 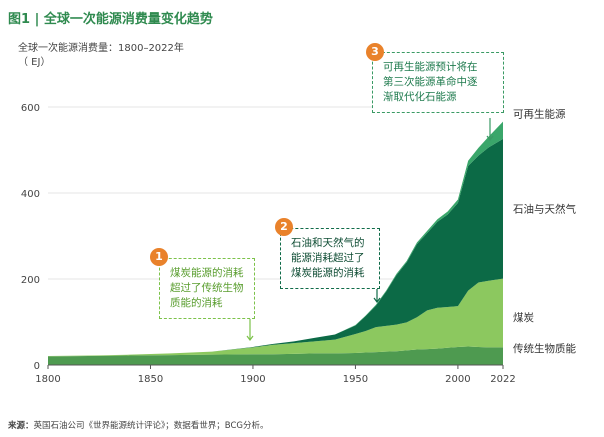 I want to click on area-series-biomass, so click(x=275, y=355).